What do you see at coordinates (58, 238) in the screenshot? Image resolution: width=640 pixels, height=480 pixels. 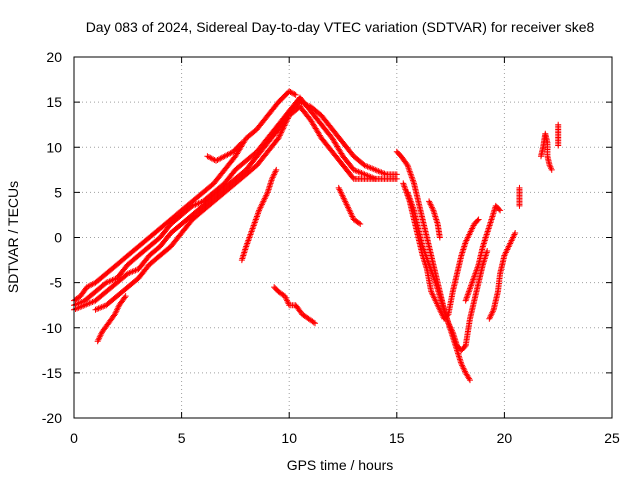 I see `y-tick-label: 0` at bounding box center [58, 238].